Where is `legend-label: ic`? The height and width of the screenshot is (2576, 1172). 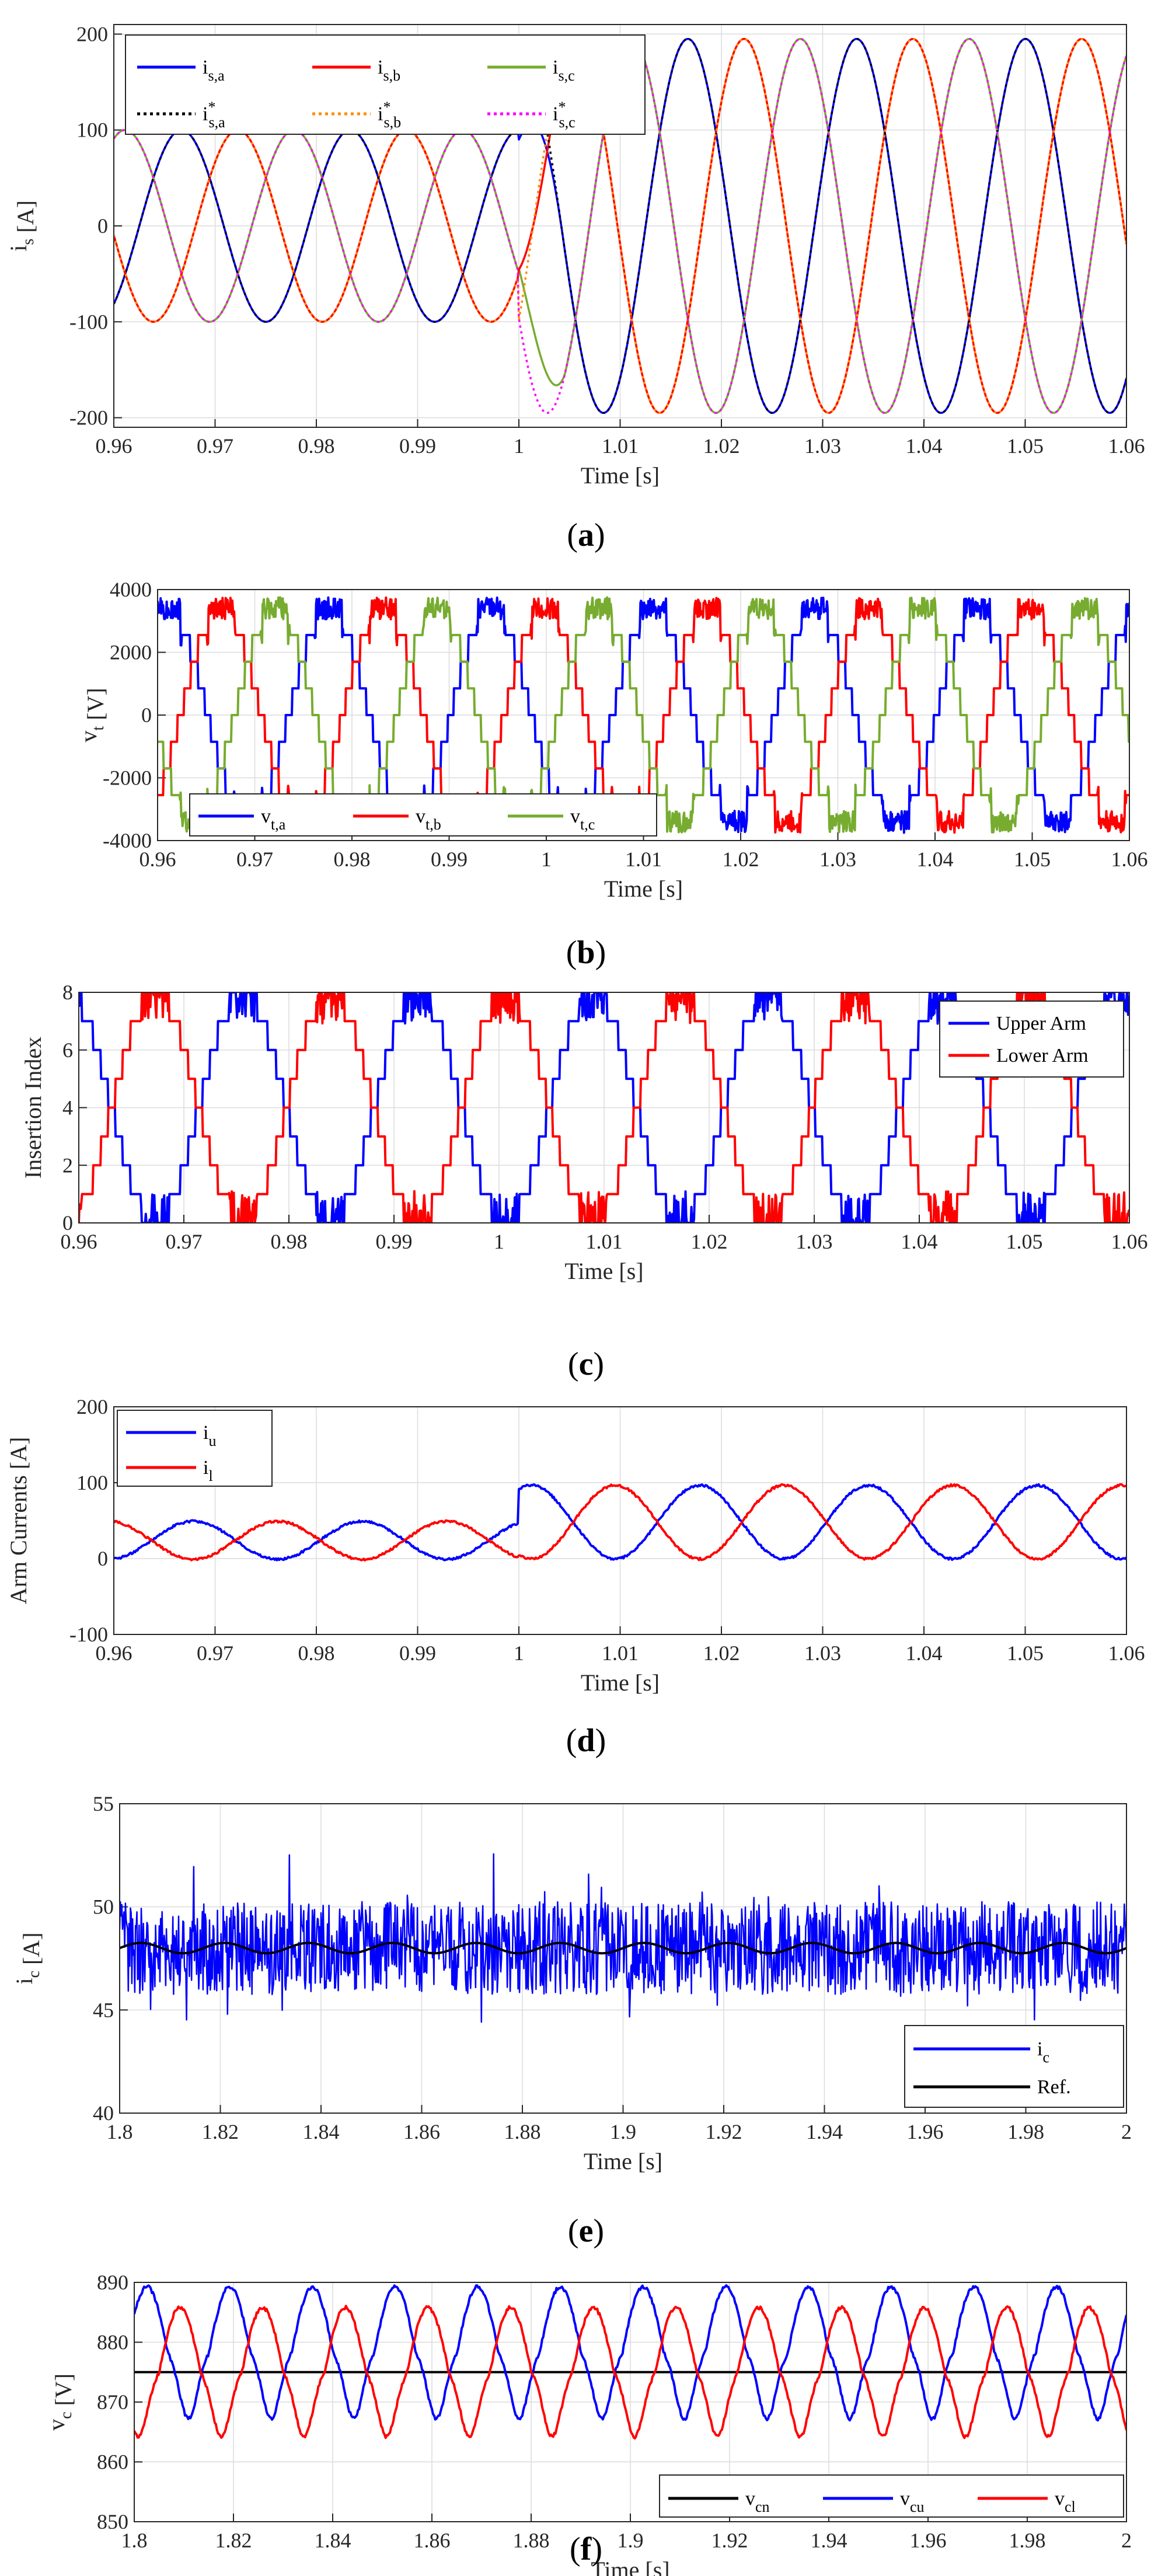
legend-label: ic is located at coordinates (1043, 2052).